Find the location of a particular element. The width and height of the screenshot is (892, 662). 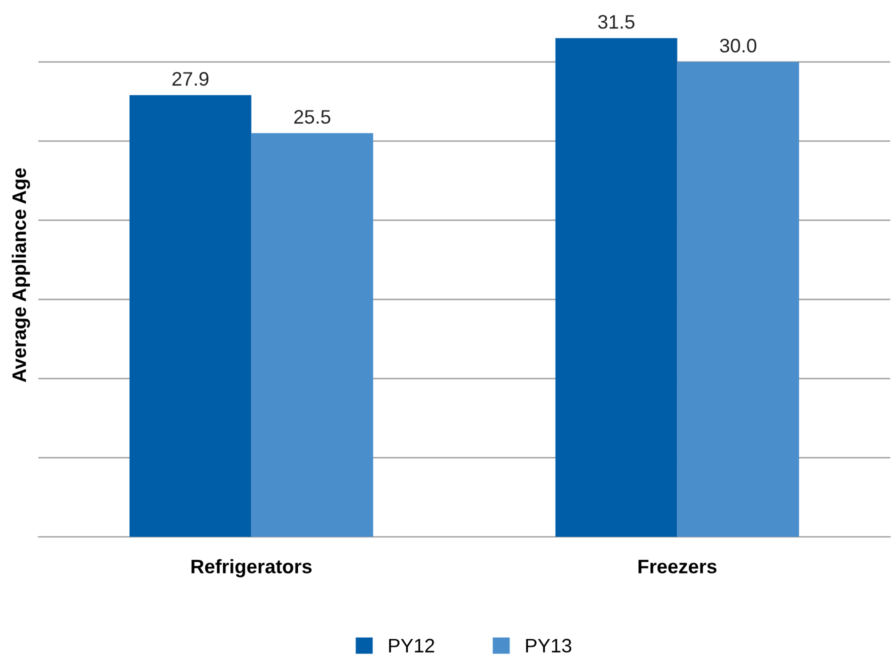

legend-label: PY12 is located at coordinates (411, 645).